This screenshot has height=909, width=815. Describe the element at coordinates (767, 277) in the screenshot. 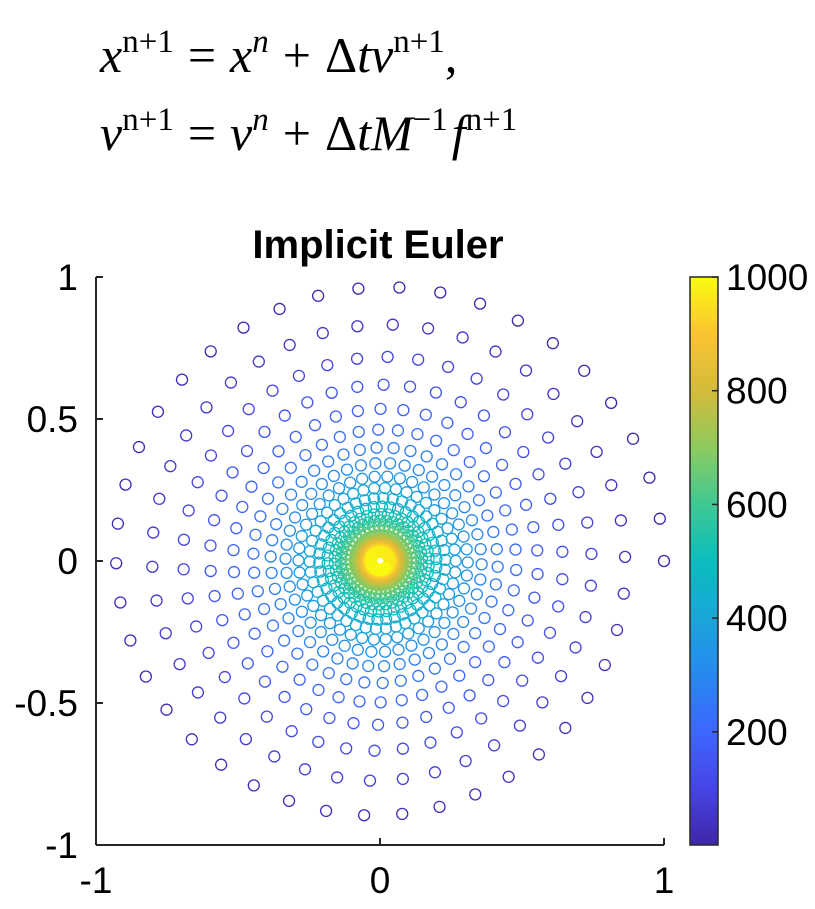

I see `colorbar-tick-label: 1000` at that location.